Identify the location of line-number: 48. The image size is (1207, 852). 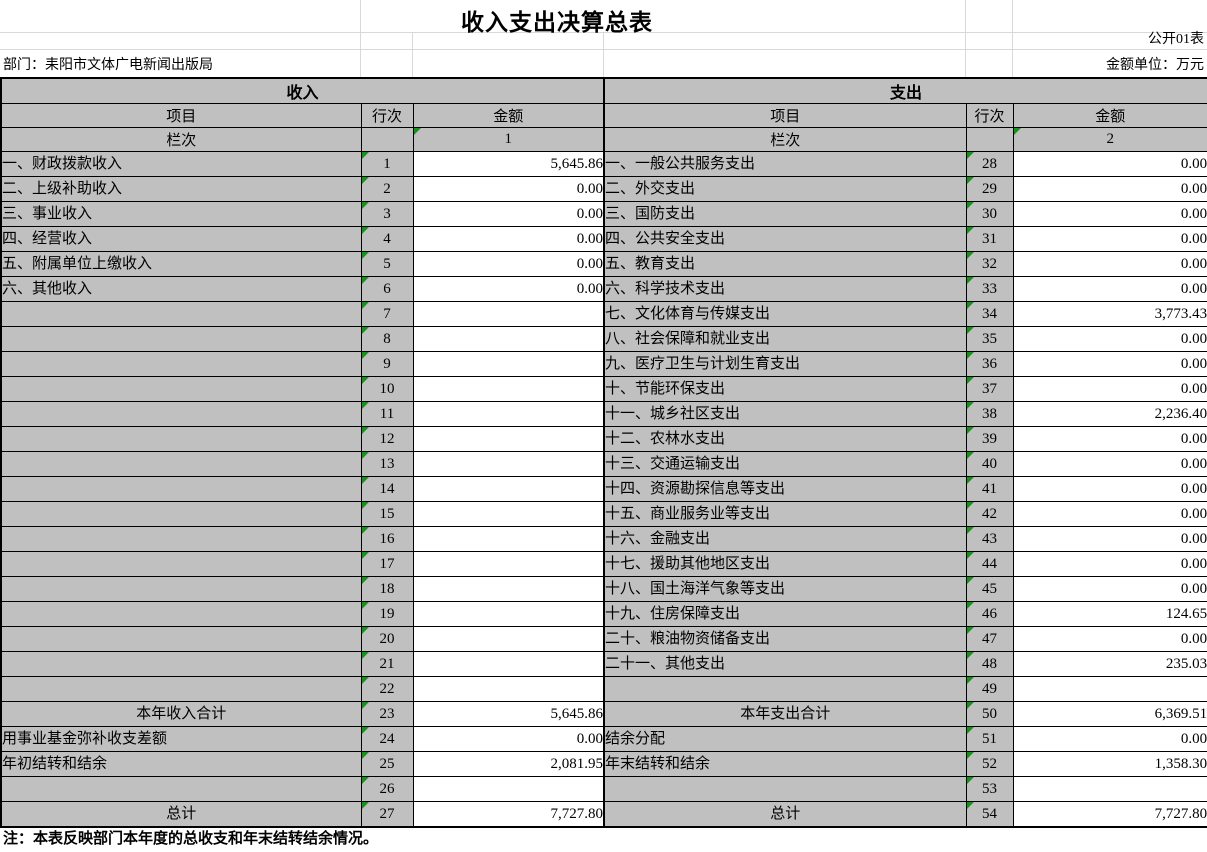
(990, 664).